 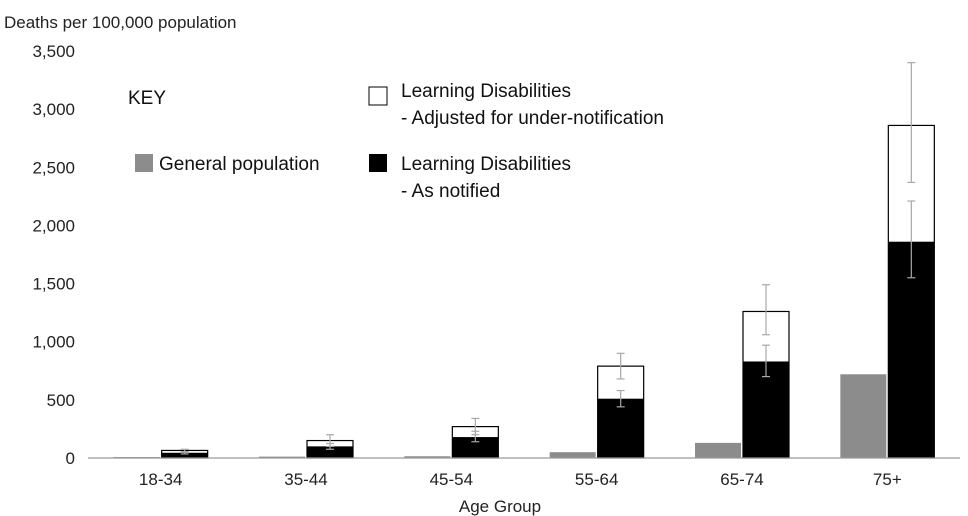 I want to click on y-tick-label: 1,000, so click(x=53, y=342).